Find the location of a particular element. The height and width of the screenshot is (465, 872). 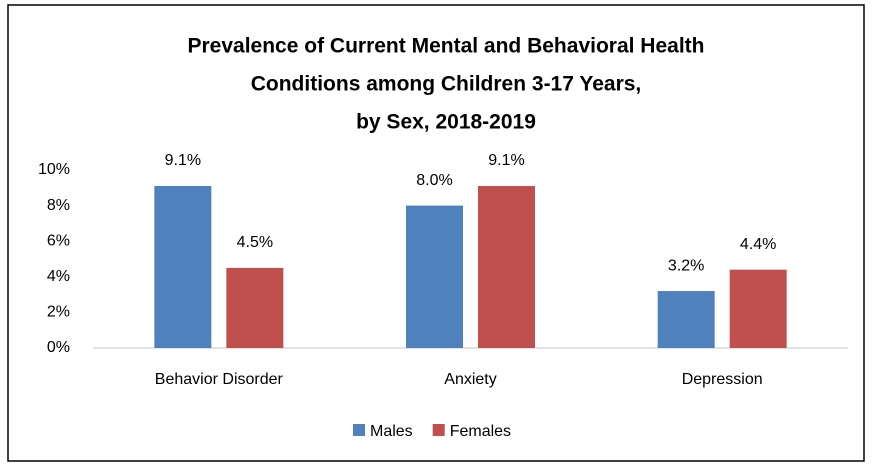

chart-title: by Sex, 2018-2019 is located at coordinates (446, 122).